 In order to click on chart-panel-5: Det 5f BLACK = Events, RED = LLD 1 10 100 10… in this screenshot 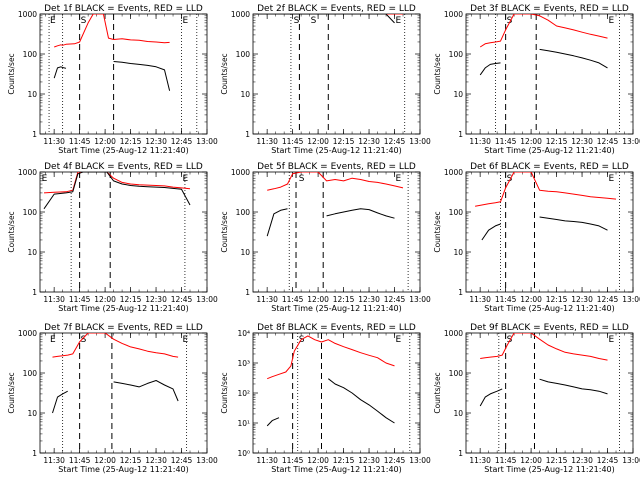, I will do `click(325, 237)`.